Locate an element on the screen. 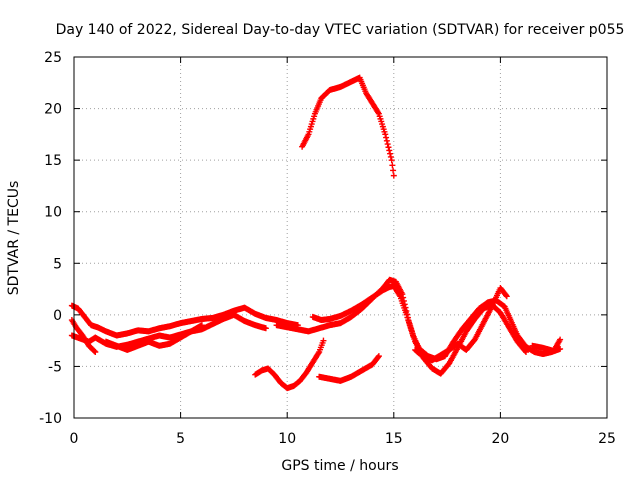 Image resolution: width=640 pixels, height=480 pixels. y-tick-label: 20 is located at coordinates (53, 110).